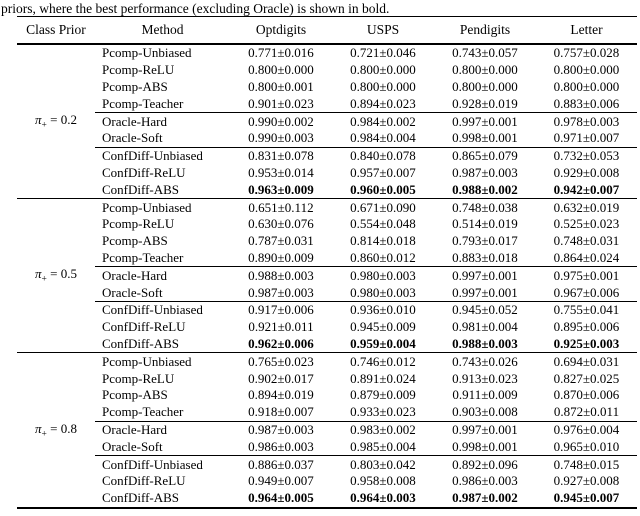  I want to click on result-value: 0.632±0.019, so click(586, 207).